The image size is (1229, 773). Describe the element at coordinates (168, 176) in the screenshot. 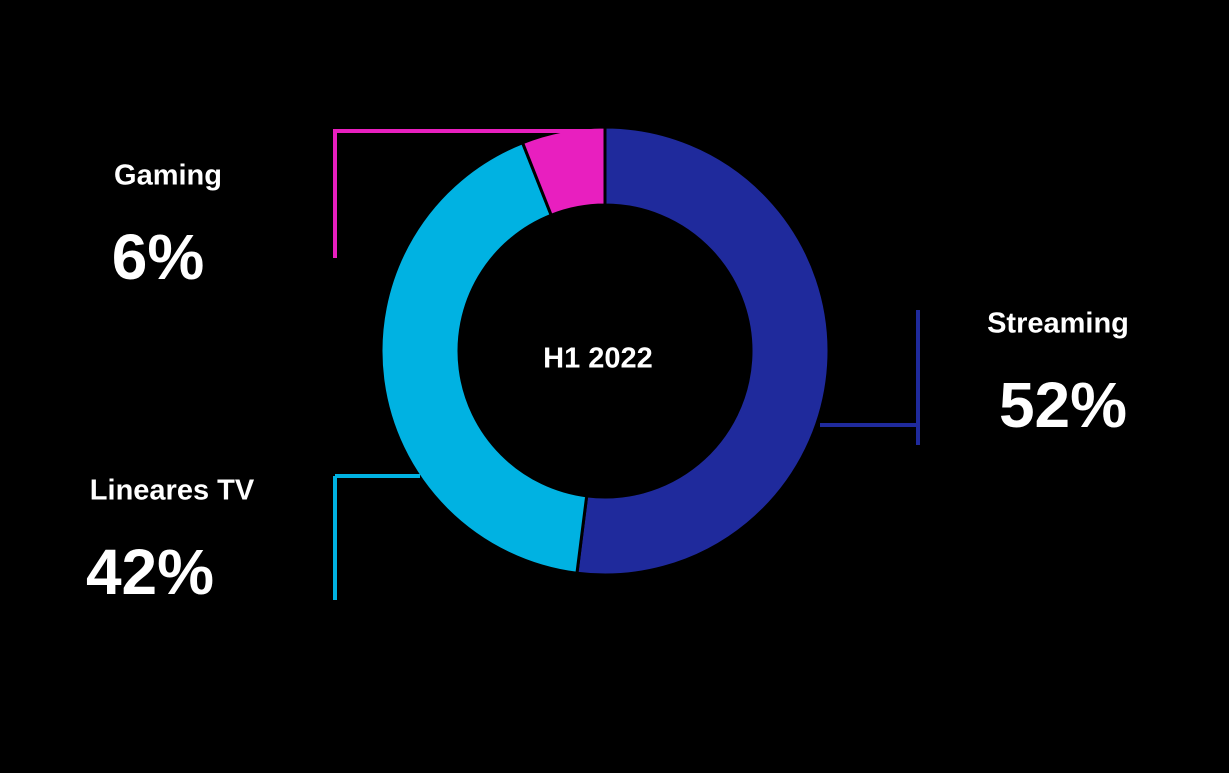

I see `category-label: Gaming` at that location.